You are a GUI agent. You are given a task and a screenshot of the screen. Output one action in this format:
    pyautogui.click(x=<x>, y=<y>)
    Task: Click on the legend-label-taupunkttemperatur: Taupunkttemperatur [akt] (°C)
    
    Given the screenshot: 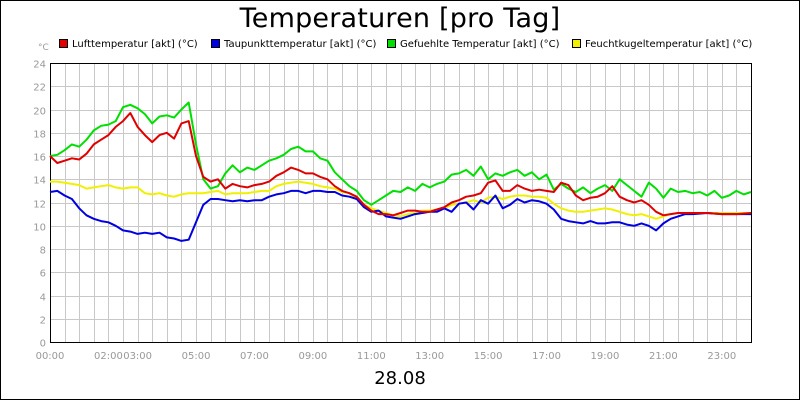 What is the action you would take?
    pyautogui.click(x=300, y=44)
    